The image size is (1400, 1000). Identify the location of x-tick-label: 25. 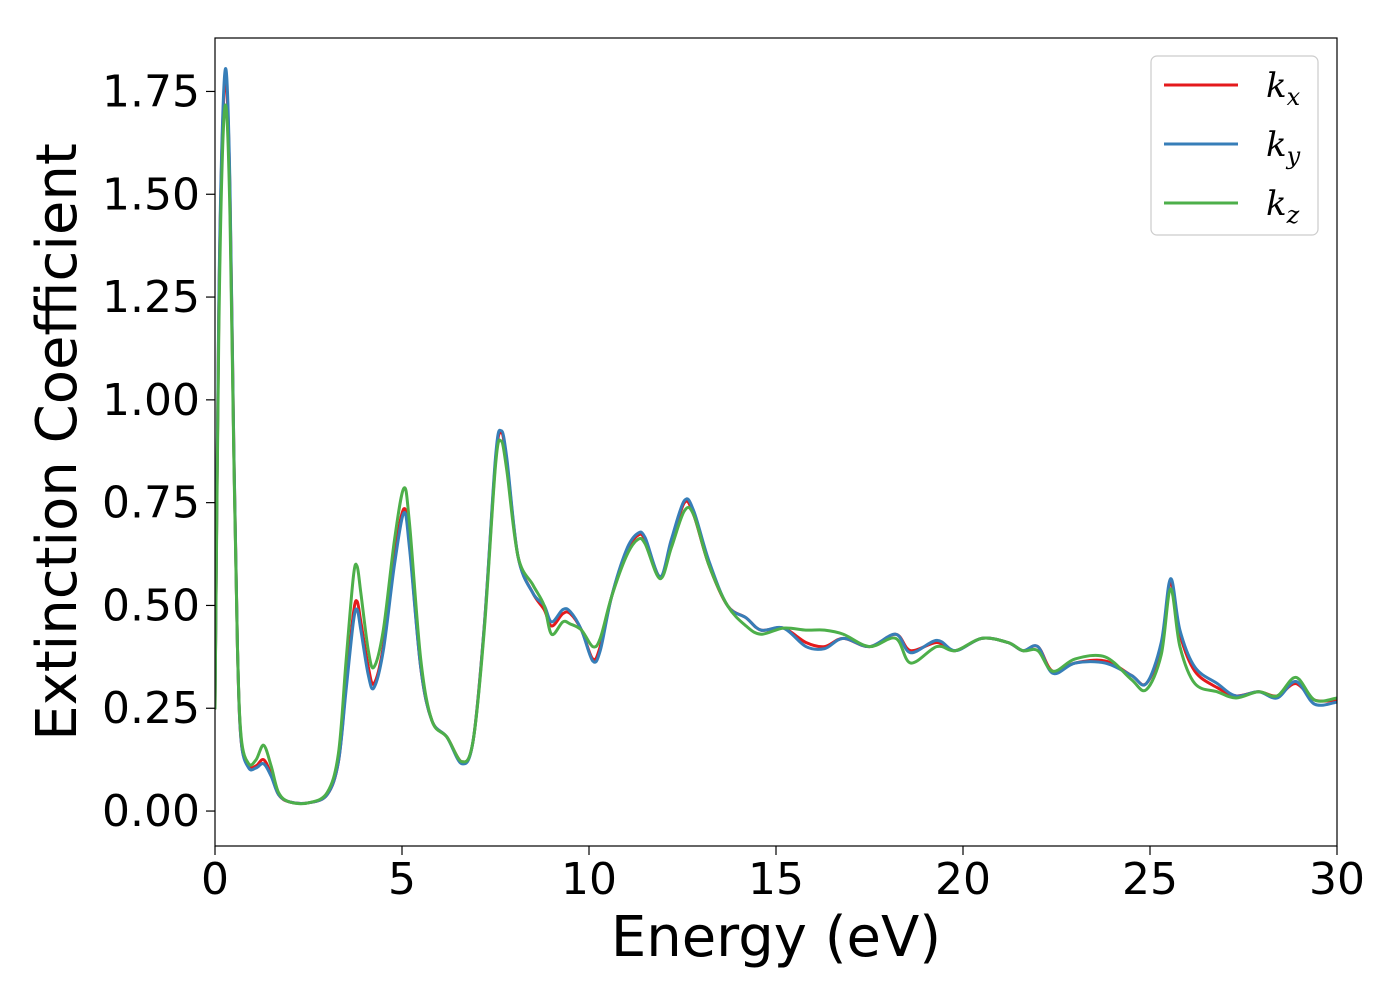
(1150, 879).